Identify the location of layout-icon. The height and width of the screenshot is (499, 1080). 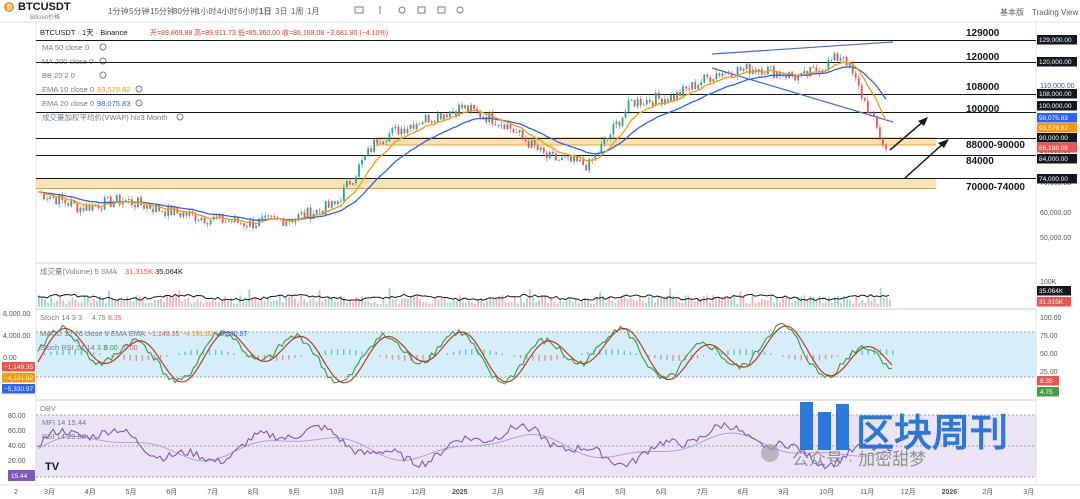
(441, 10).